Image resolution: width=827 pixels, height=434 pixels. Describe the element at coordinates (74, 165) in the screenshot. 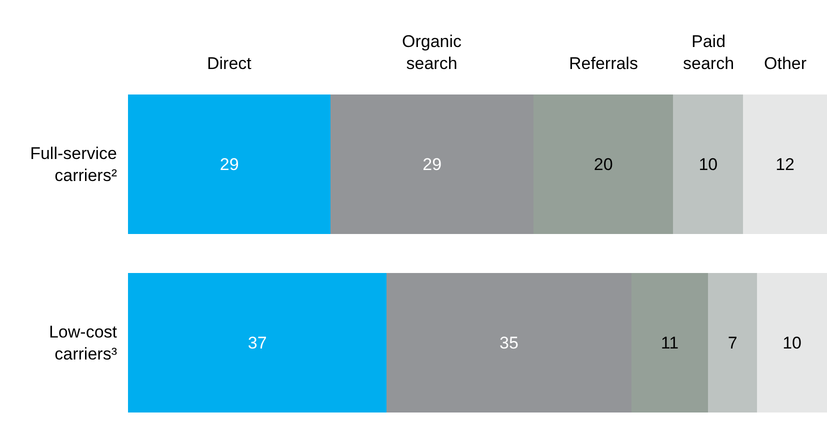

I see `y-tick-label: Full-service carriers²` at that location.